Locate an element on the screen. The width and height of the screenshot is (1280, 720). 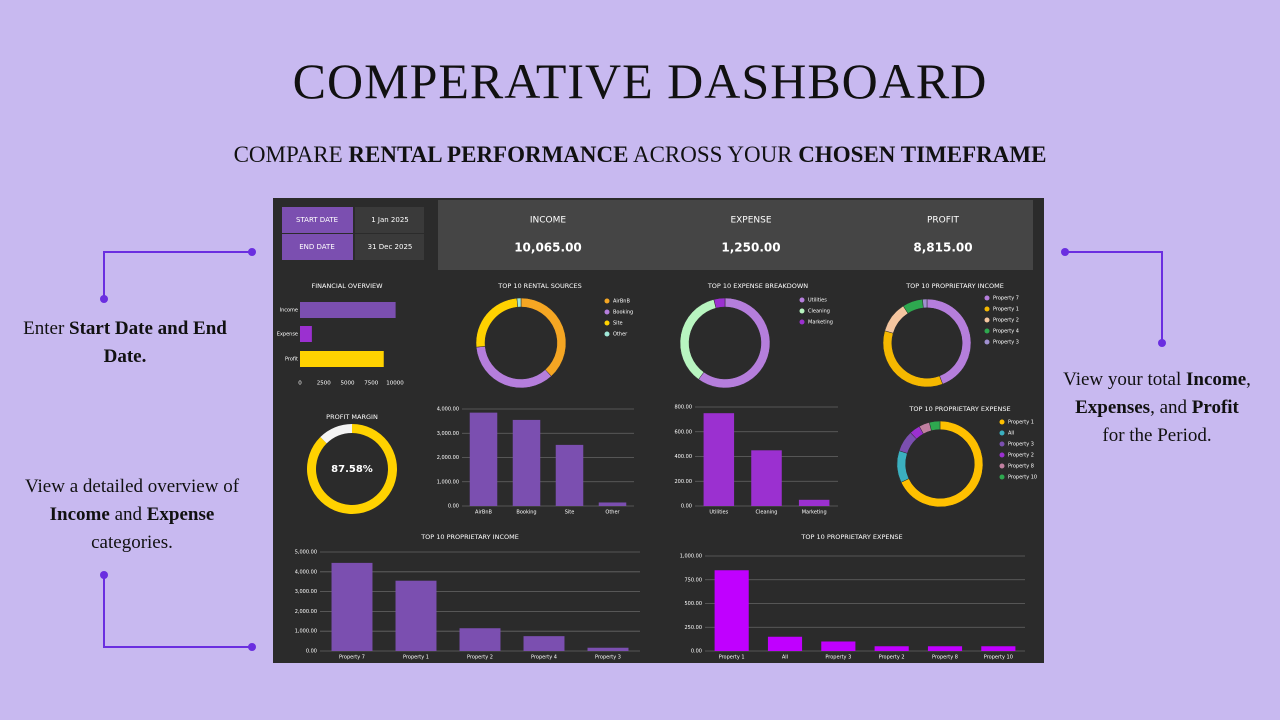
legend-label: Marketing is located at coordinates (820, 323).